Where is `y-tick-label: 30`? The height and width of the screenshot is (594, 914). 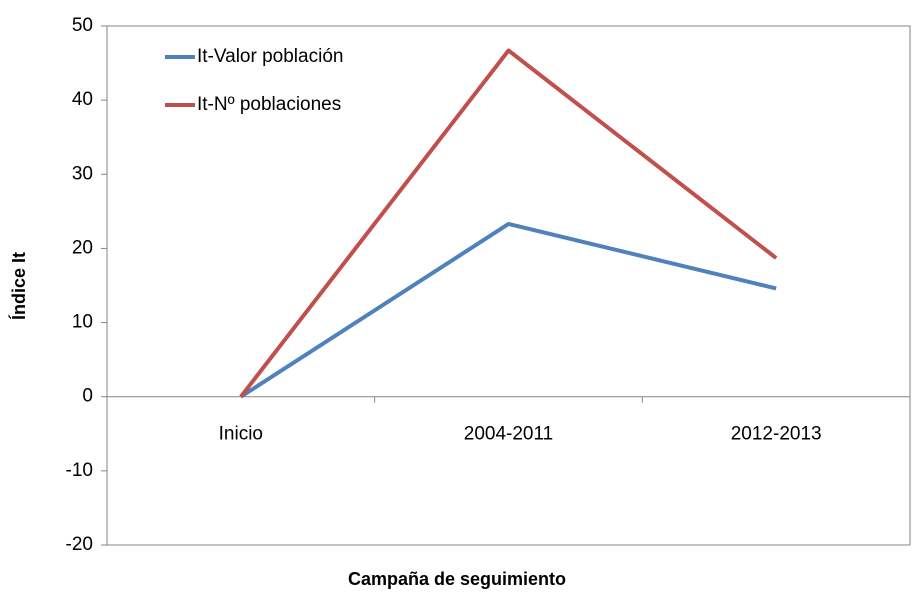
y-tick-label: 30 is located at coordinates (82, 173).